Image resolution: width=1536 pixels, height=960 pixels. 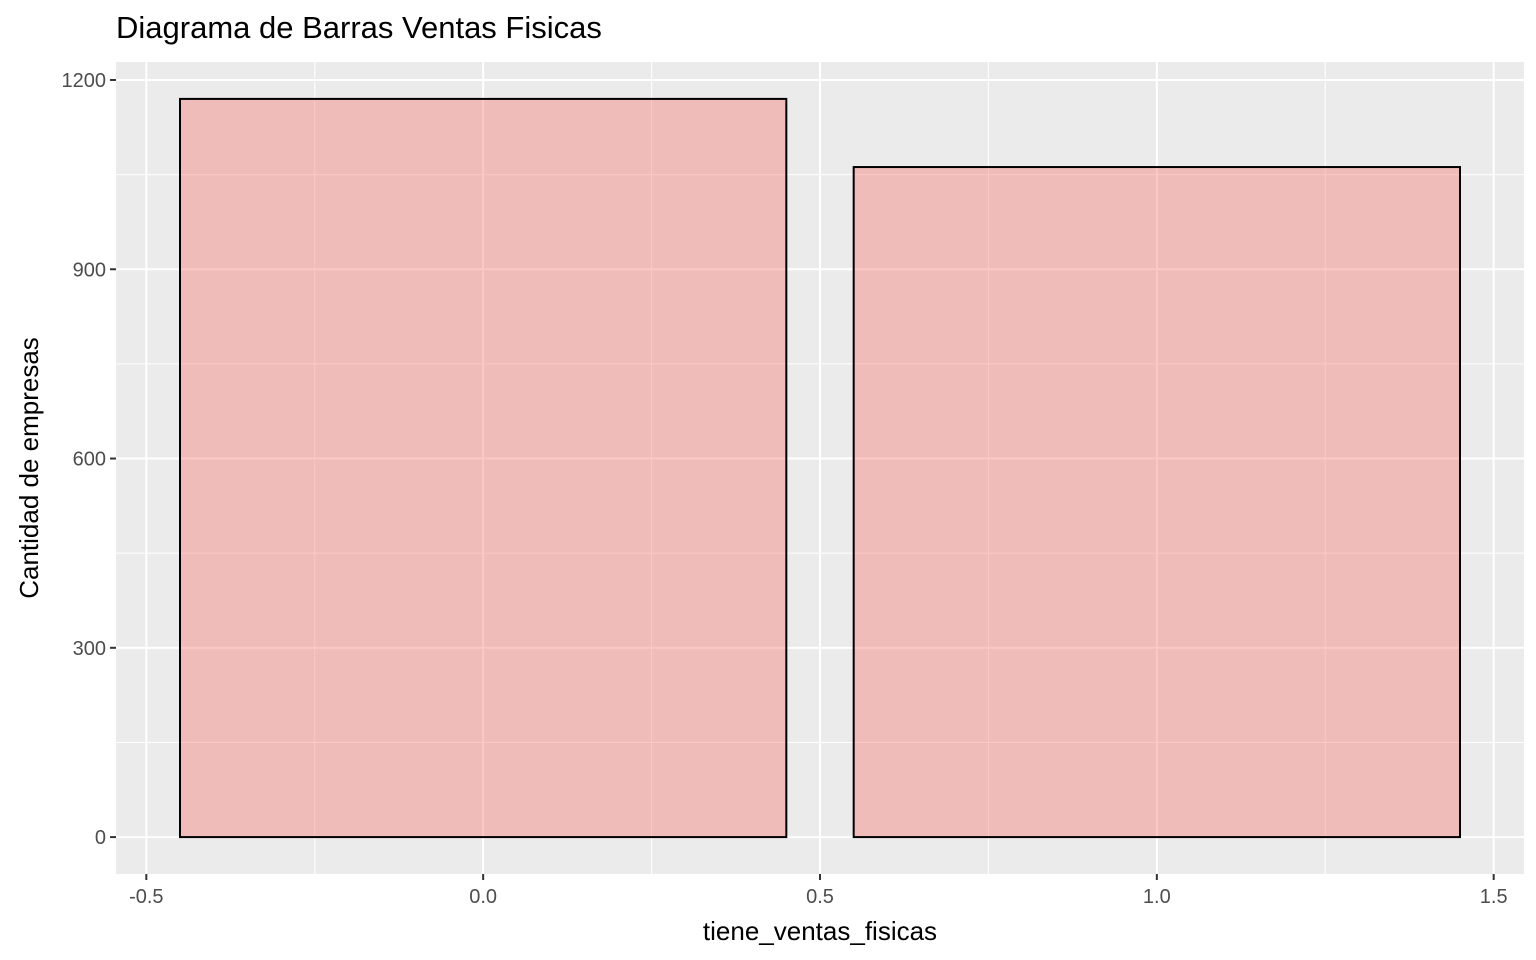 What do you see at coordinates (89, 649) in the screenshot?
I see `y-tick-label: 300` at bounding box center [89, 649].